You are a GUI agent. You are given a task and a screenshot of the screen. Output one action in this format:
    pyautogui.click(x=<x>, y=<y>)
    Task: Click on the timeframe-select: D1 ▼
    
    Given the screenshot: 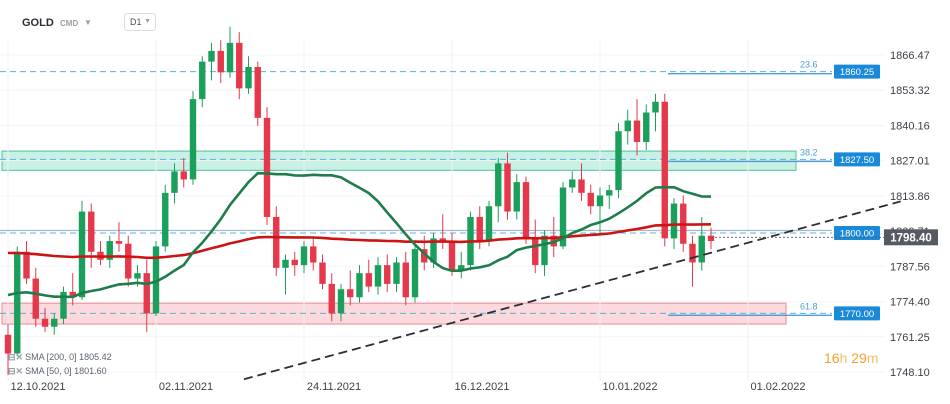 What is the action you would take?
    pyautogui.click(x=140, y=22)
    